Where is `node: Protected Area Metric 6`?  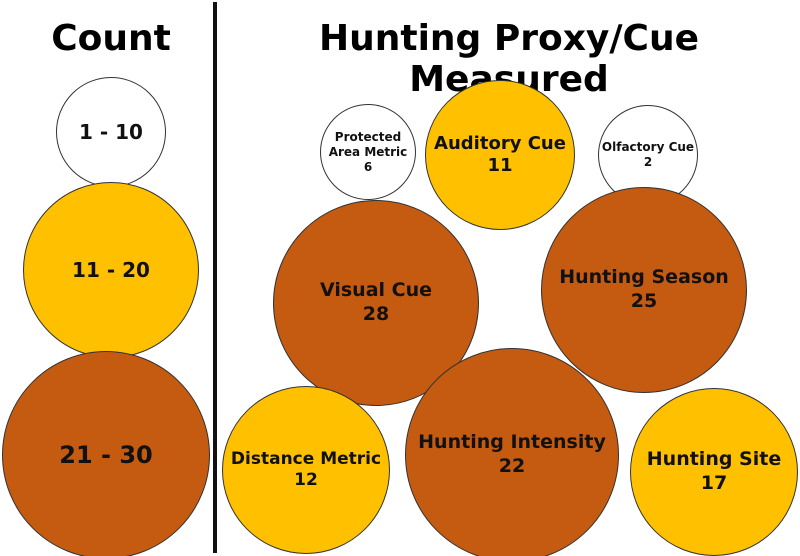 node: Protected Area Metric 6 is located at coordinates (368, 152).